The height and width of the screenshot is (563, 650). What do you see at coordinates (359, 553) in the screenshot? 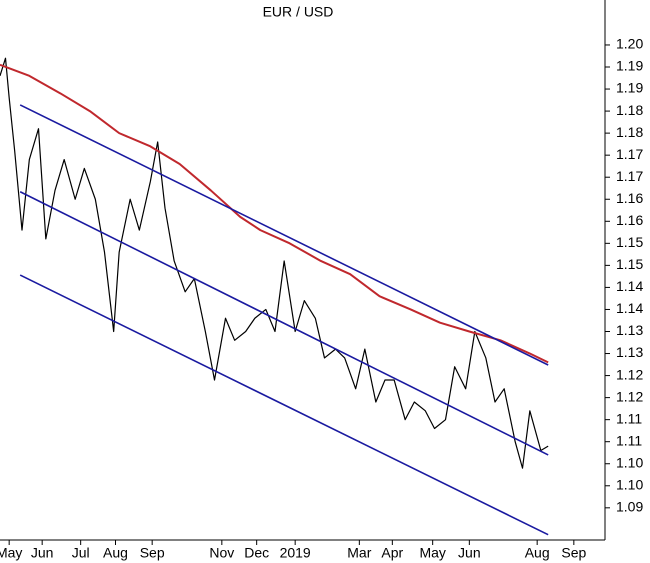
I see `x-tick-label: Mar` at bounding box center [359, 553].